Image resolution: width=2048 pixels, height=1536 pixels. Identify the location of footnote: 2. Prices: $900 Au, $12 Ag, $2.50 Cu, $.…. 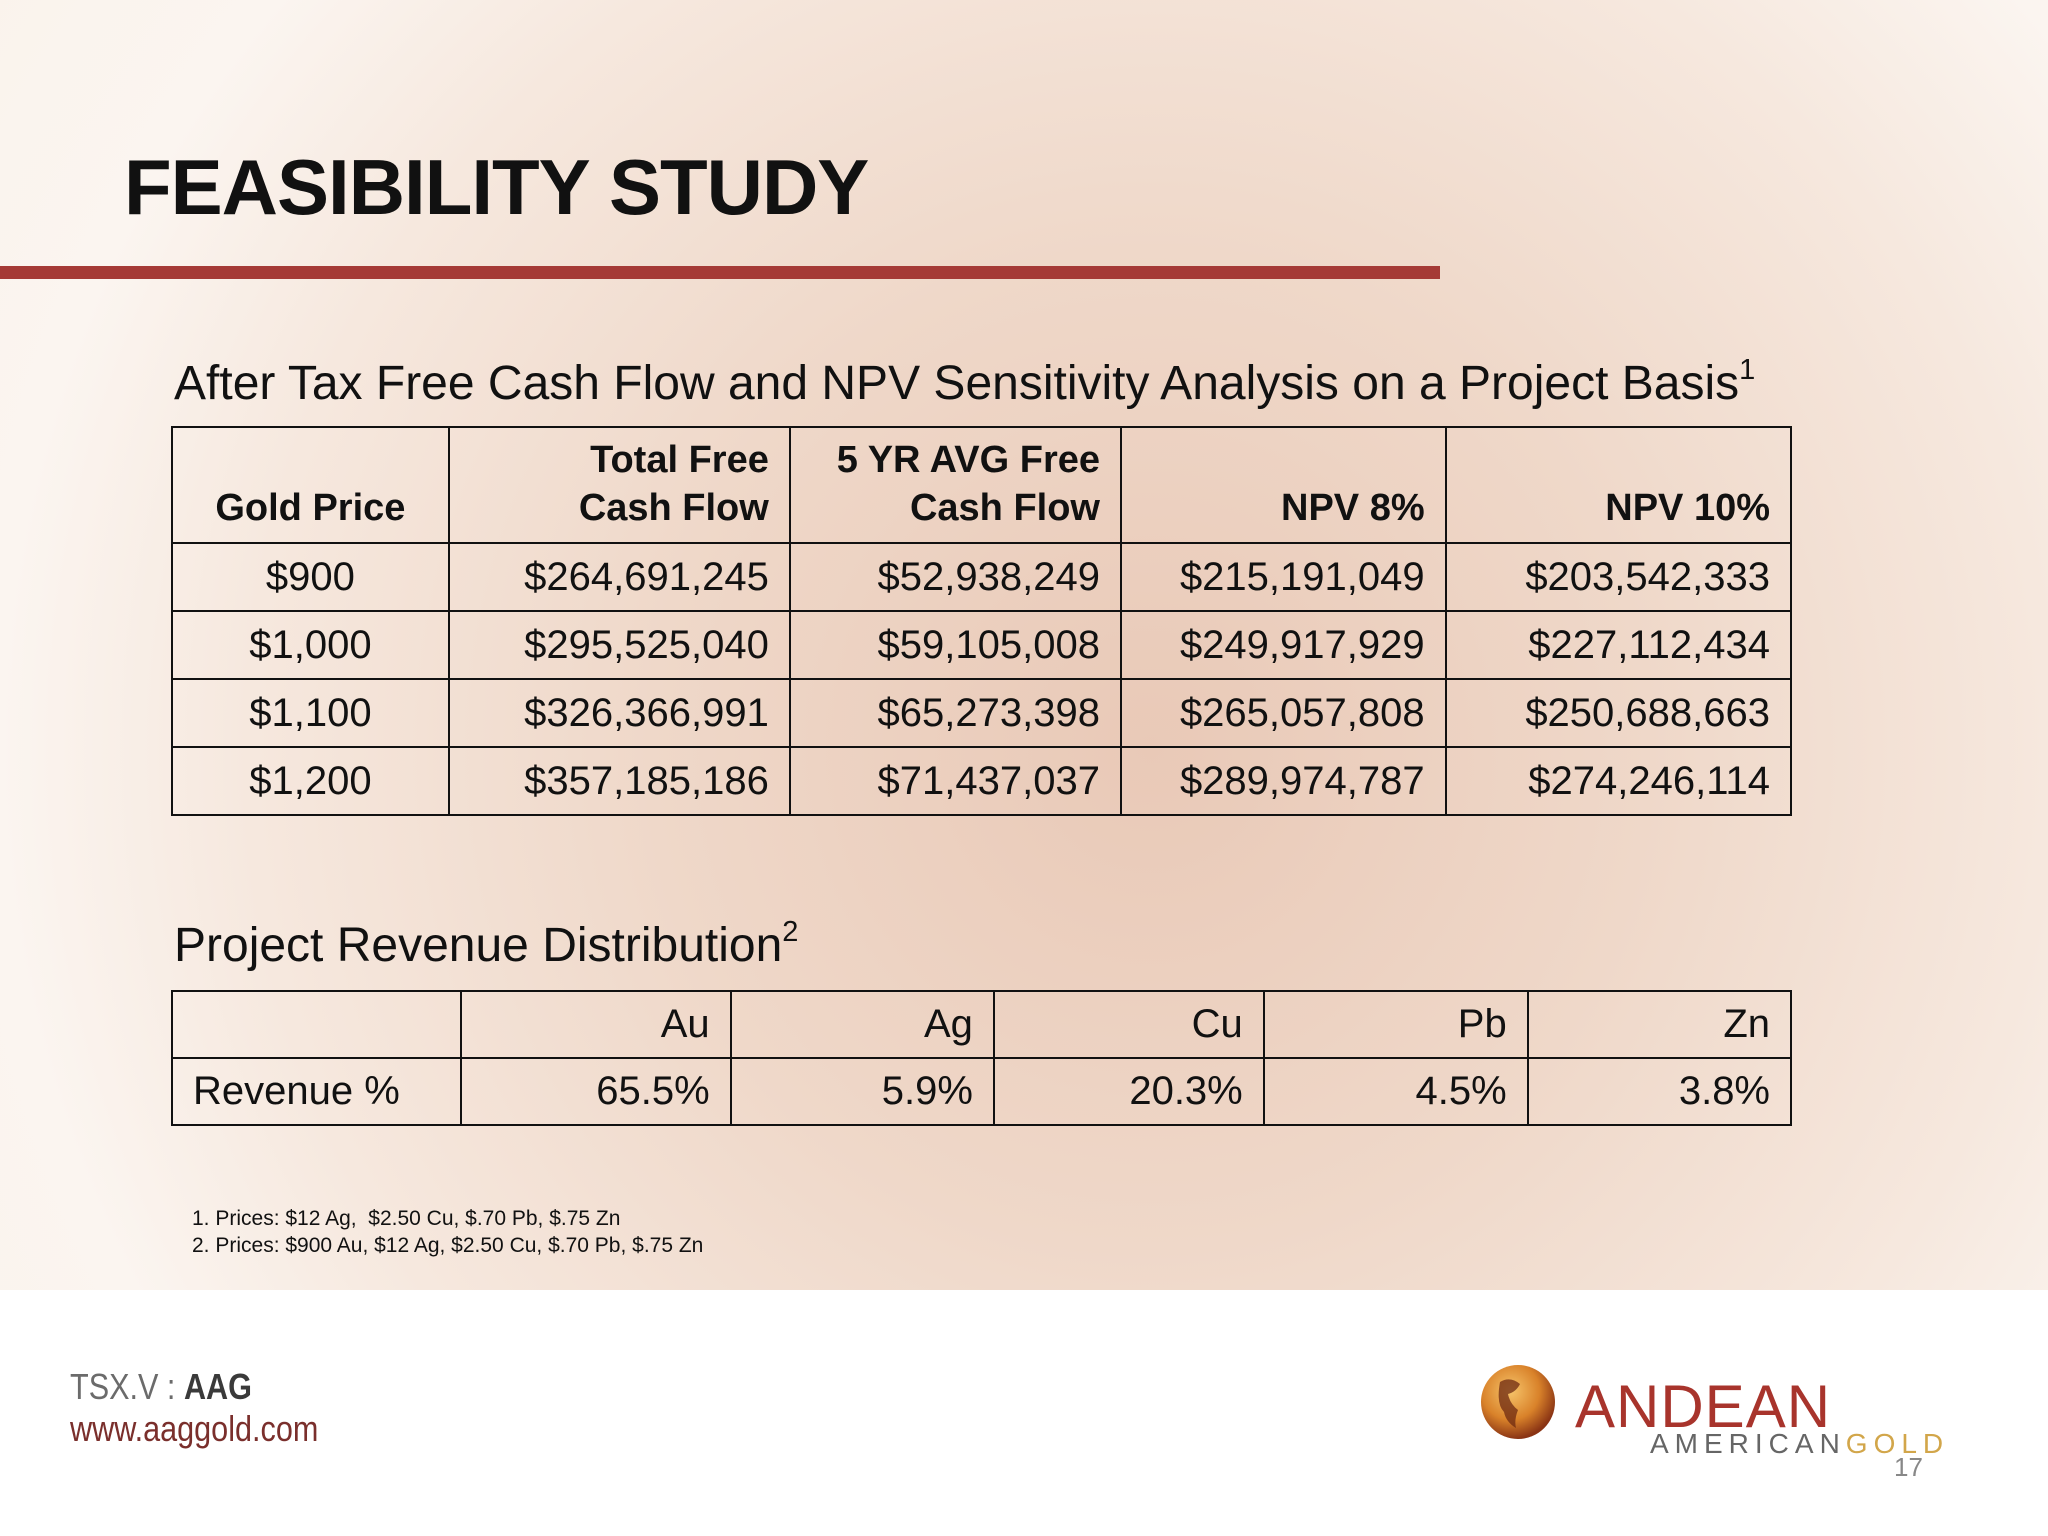
(448, 1245).